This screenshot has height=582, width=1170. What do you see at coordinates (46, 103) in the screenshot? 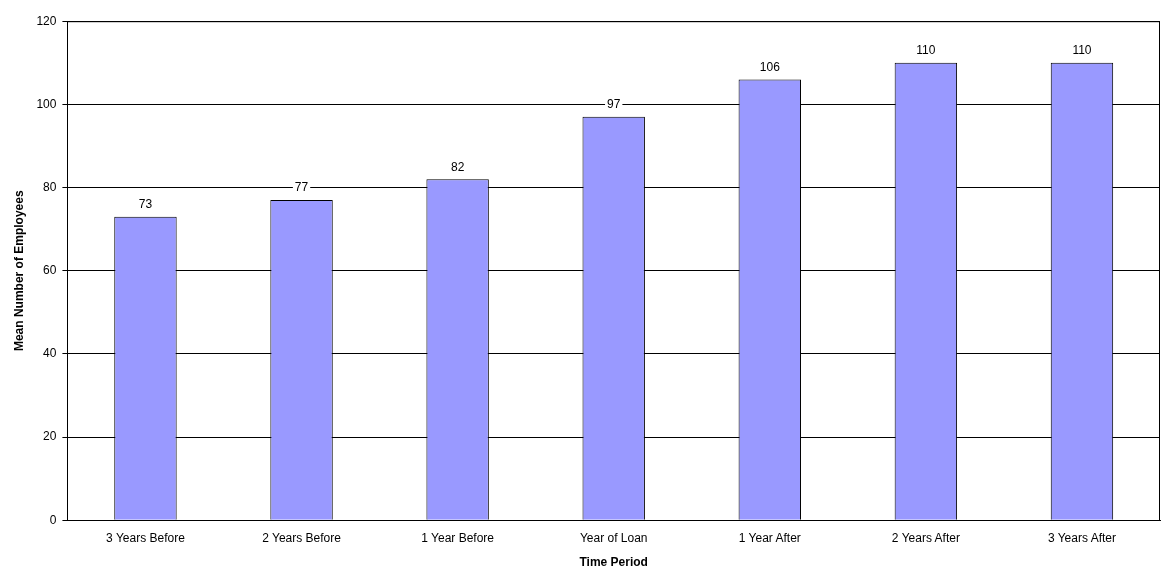
I see `y-tick-label: 100` at bounding box center [46, 103].